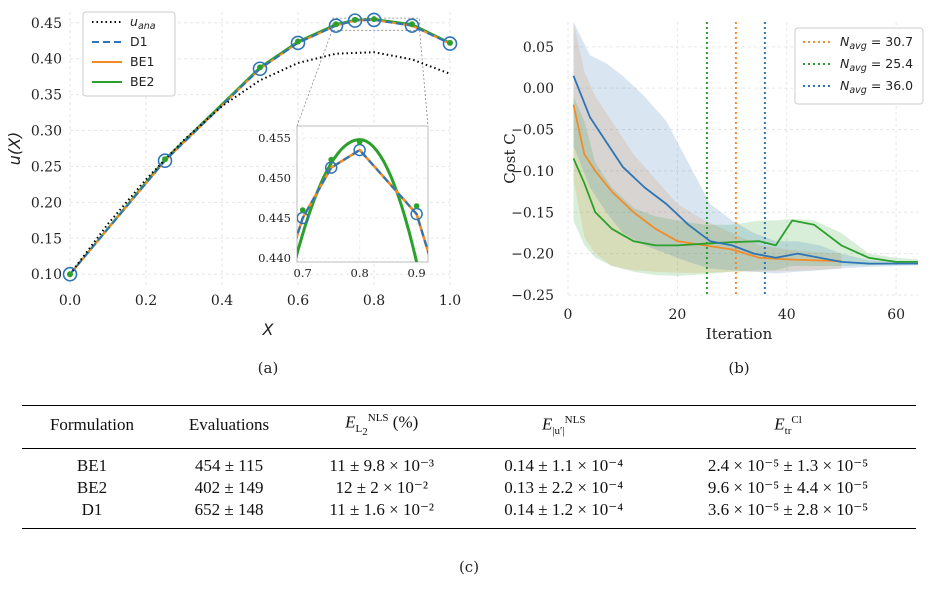 The image size is (938, 600). I want to click on caption-c: (c), so click(469, 567).